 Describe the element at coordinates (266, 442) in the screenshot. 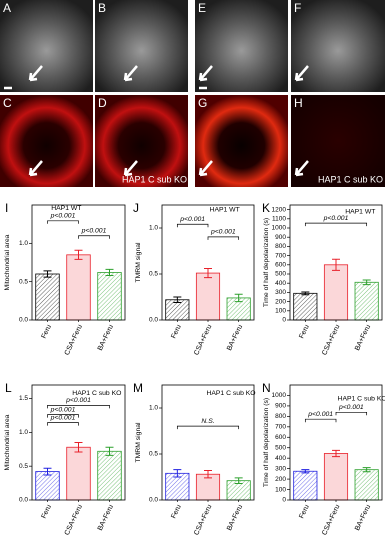

I see `y-axis-label: Time of half depolarization (s)` at that location.